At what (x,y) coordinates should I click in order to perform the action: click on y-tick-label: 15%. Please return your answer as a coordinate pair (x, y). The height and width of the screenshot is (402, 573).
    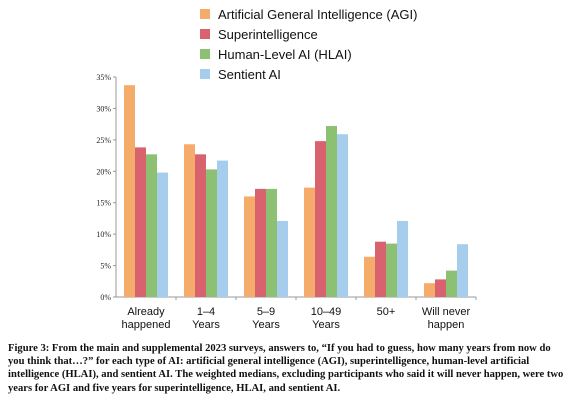
    Looking at the image, I should click on (103, 203).